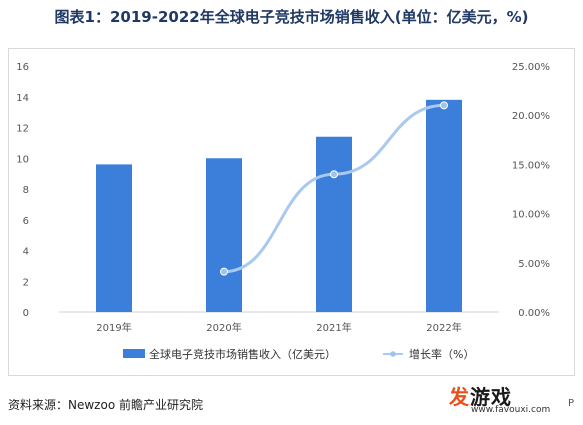  What do you see at coordinates (511, 410) in the screenshot?
I see `logo-url: www.favouxi.com` at bounding box center [511, 410].